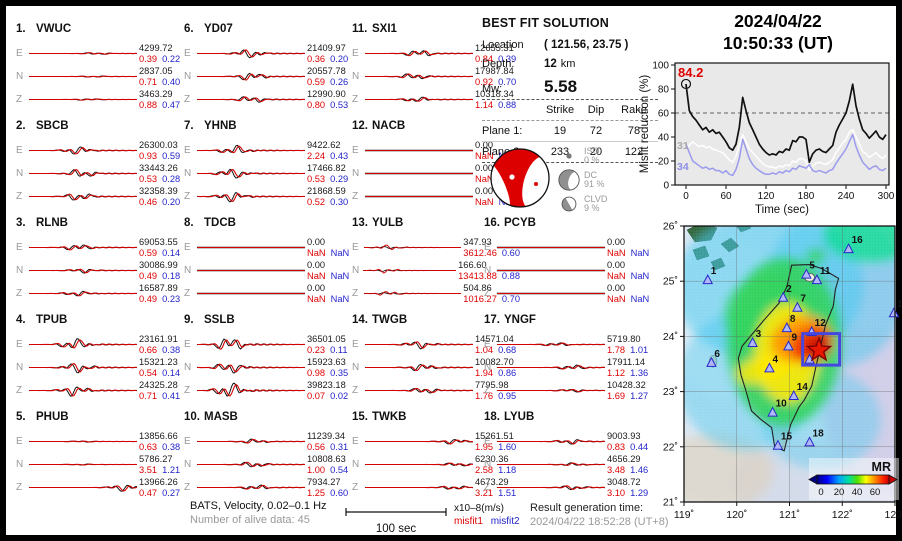  Describe the element at coordinates (594, 184) in the screenshot. I see `dc-pct: 91 %` at that location.